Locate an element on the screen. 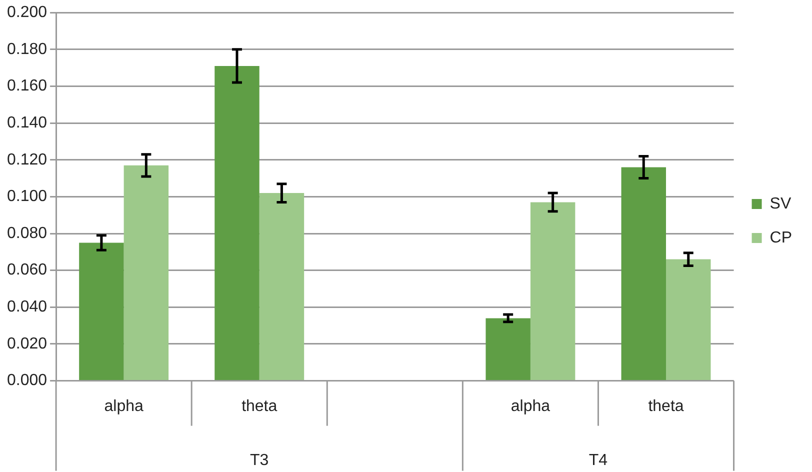 The width and height of the screenshot is (812, 472). y-tick-label: 0.200 is located at coordinates (27, 13).